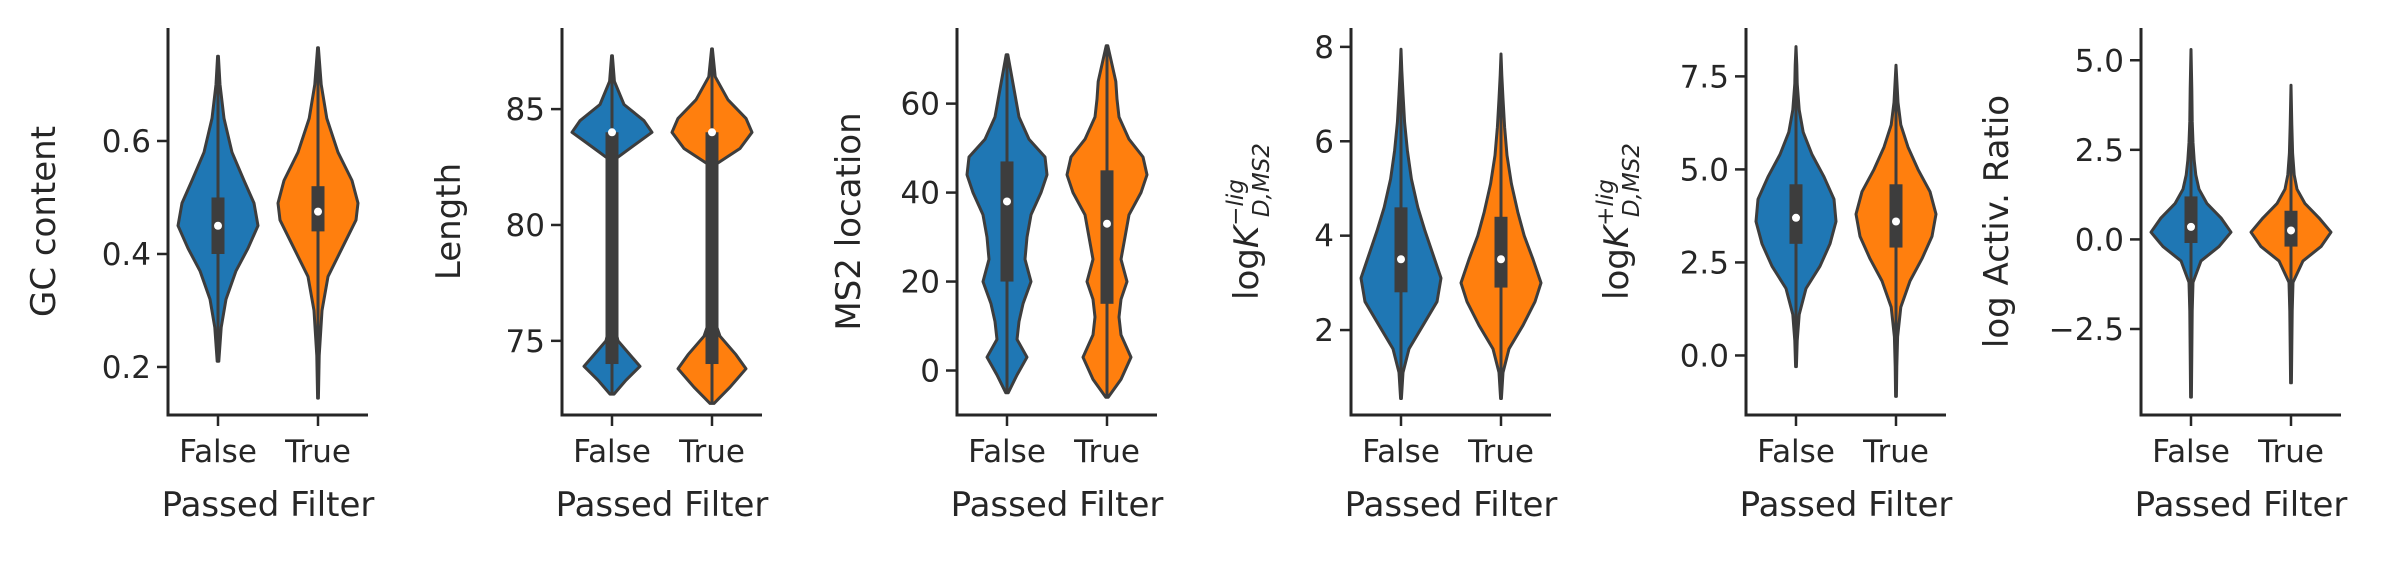 This screenshot has width=2388, height=568. Describe the element at coordinates (1619, 221) in the screenshot. I see `y-axis-label: logK+ligD,MS2` at that location.